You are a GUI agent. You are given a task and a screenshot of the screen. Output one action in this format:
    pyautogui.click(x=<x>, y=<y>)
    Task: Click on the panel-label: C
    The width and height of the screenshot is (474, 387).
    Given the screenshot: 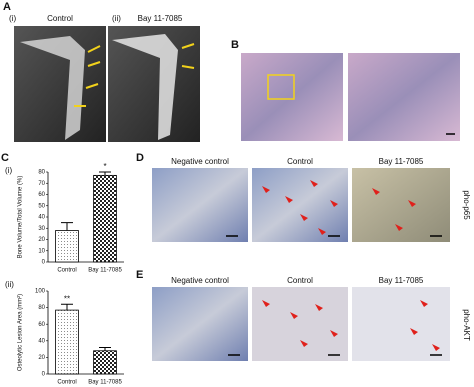 What is the action you would take?
    pyautogui.click(x=5, y=158)
    